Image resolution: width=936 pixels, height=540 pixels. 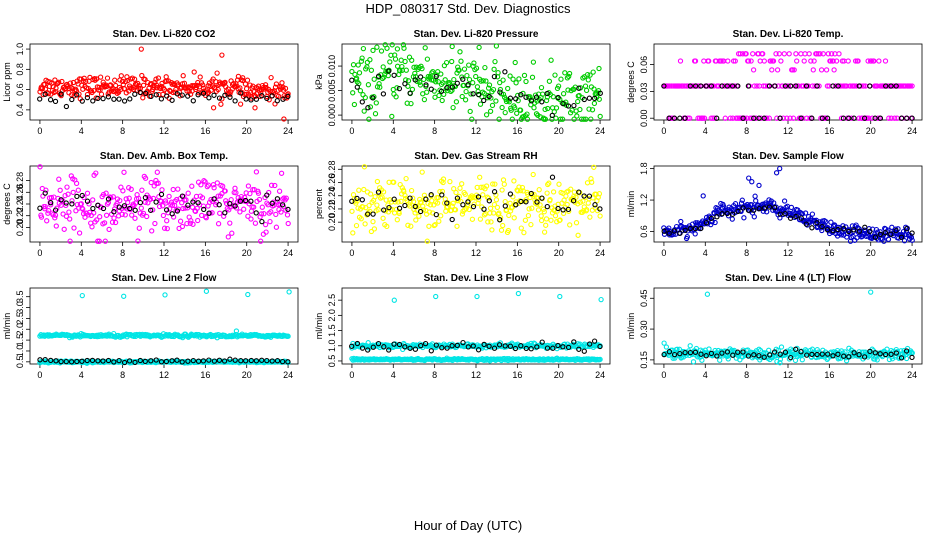 I want to click on y-tick-label: 2.0, so click(x=332, y=315).